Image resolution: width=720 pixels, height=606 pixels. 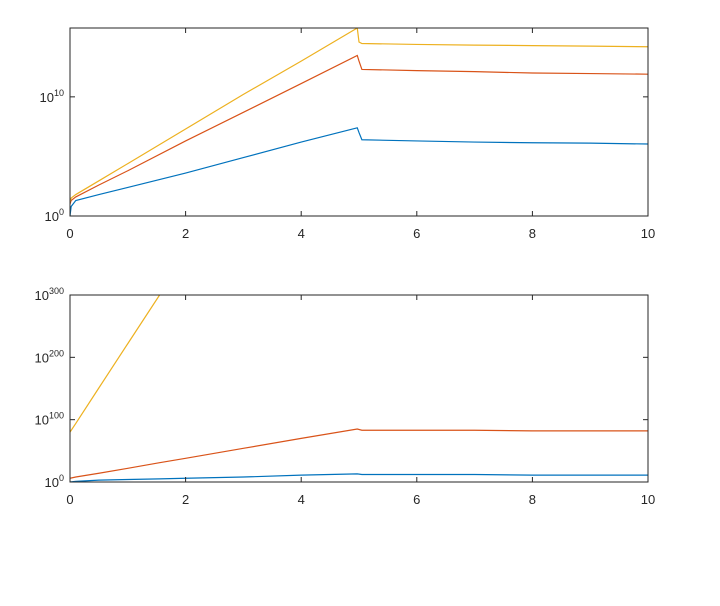 I want to click on y-tick-label: 10100, so click(x=50, y=419).